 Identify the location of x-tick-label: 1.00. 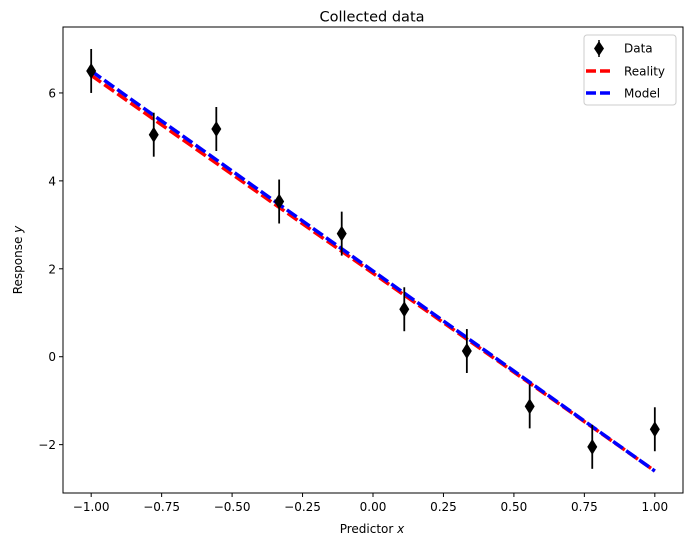
(654, 507).